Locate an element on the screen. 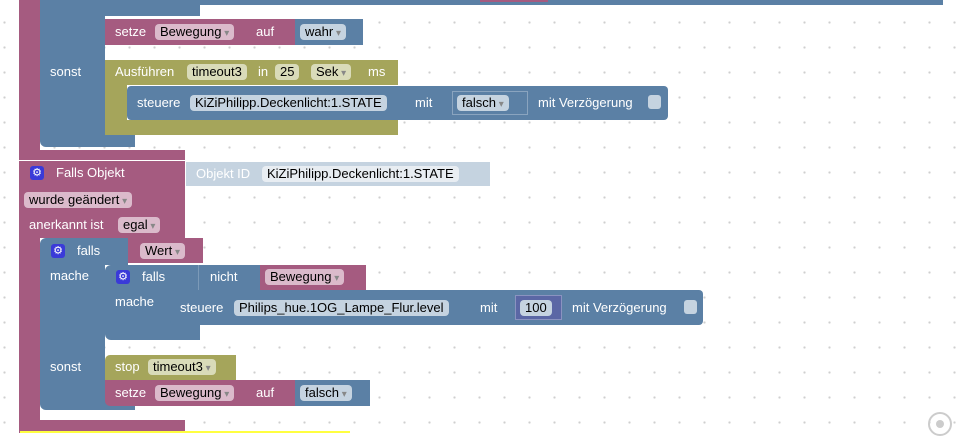  object-id-label: Objekt ID is located at coordinates (223, 173).